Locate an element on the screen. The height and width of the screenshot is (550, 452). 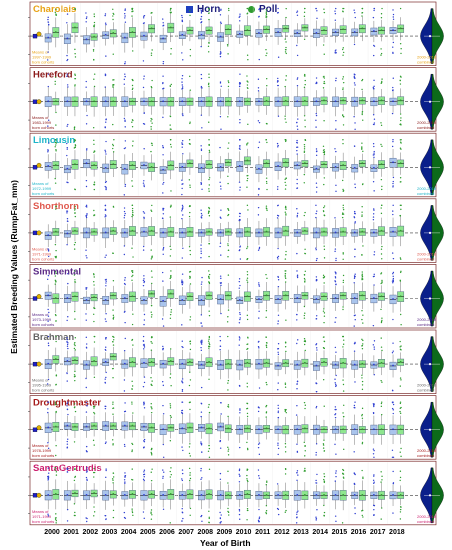
legacy-horn-mean is located at coordinates (35, 167).